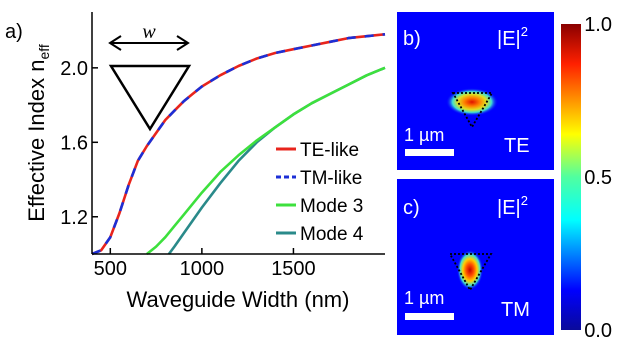  Describe the element at coordinates (293, 269) in the screenshot. I see `x-tick-label: 1500` at that location.